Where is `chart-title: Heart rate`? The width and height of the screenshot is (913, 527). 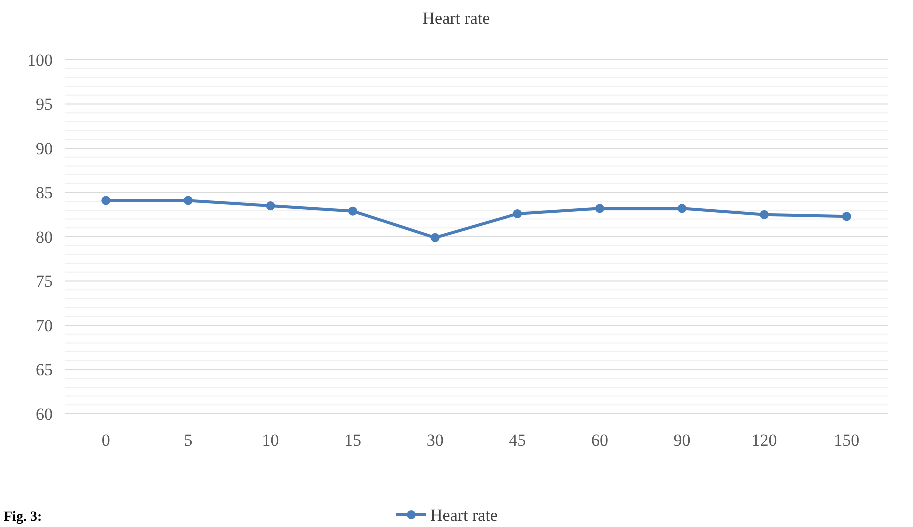 chart-title: Heart rate is located at coordinates (456, 18).